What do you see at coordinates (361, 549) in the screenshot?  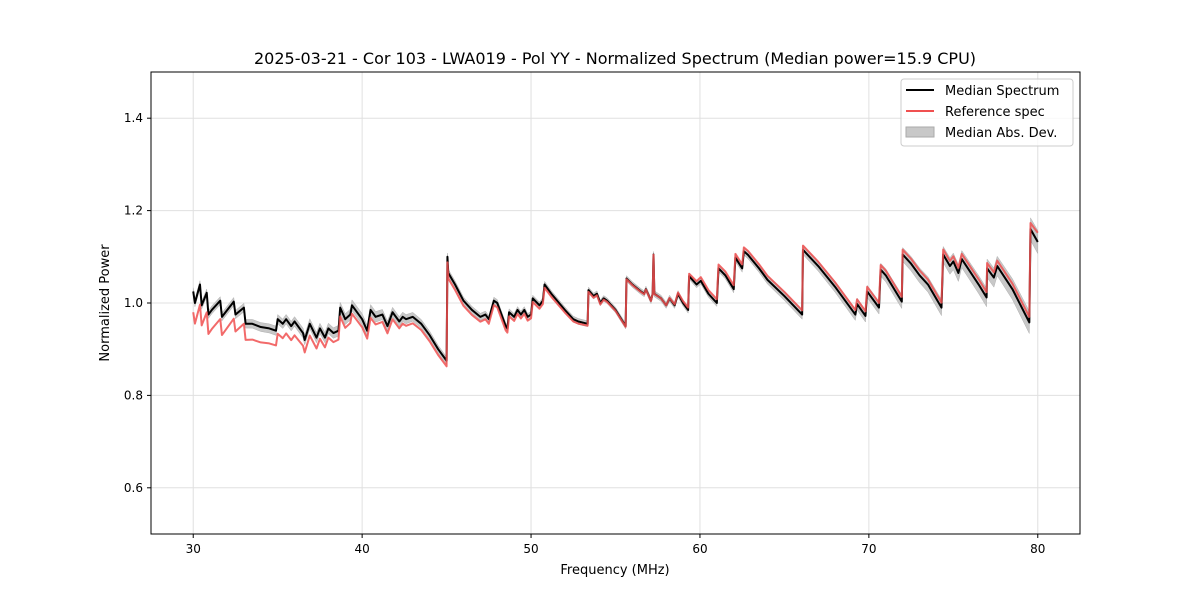 I see `x-tick-label: 40` at bounding box center [361, 549].